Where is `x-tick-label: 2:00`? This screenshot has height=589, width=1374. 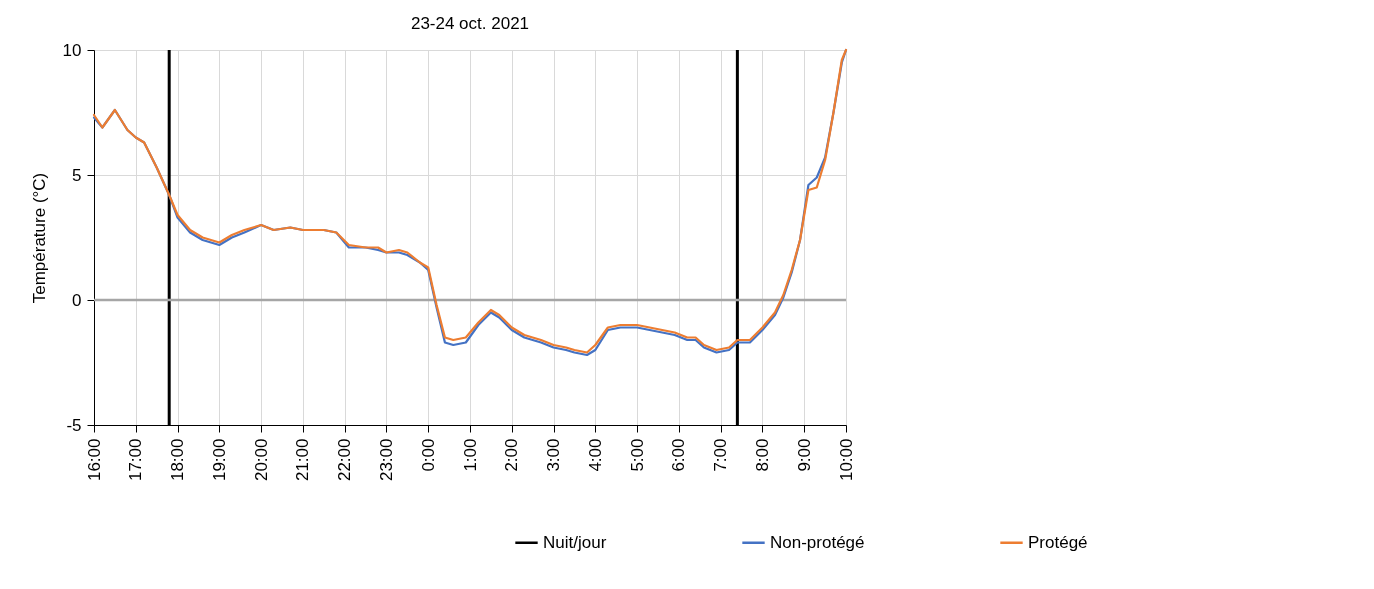
x-tick-label: 2:00 is located at coordinates (512, 455).